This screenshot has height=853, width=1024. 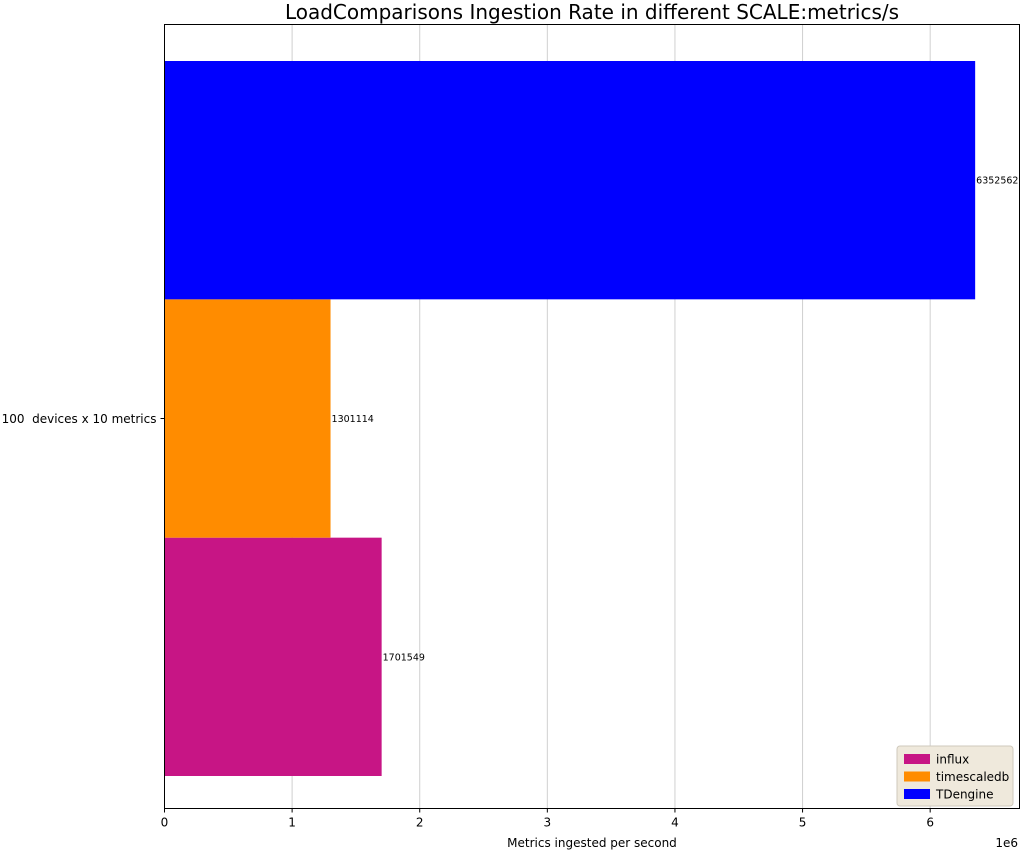 I want to click on x-axis: 0 1 2 3 4 5 6, so click(x=547, y=819).